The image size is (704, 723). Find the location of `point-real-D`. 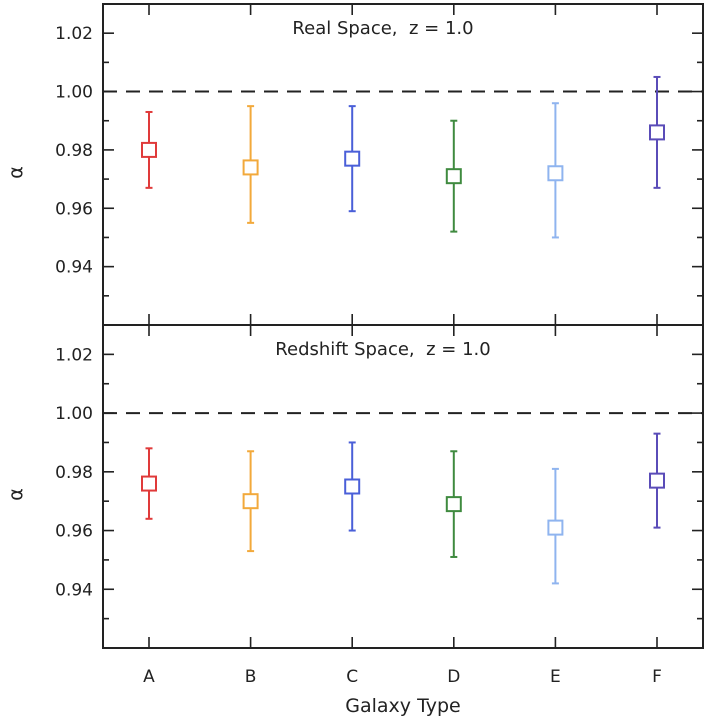

point-real-D is located at coordinates (453, 176).